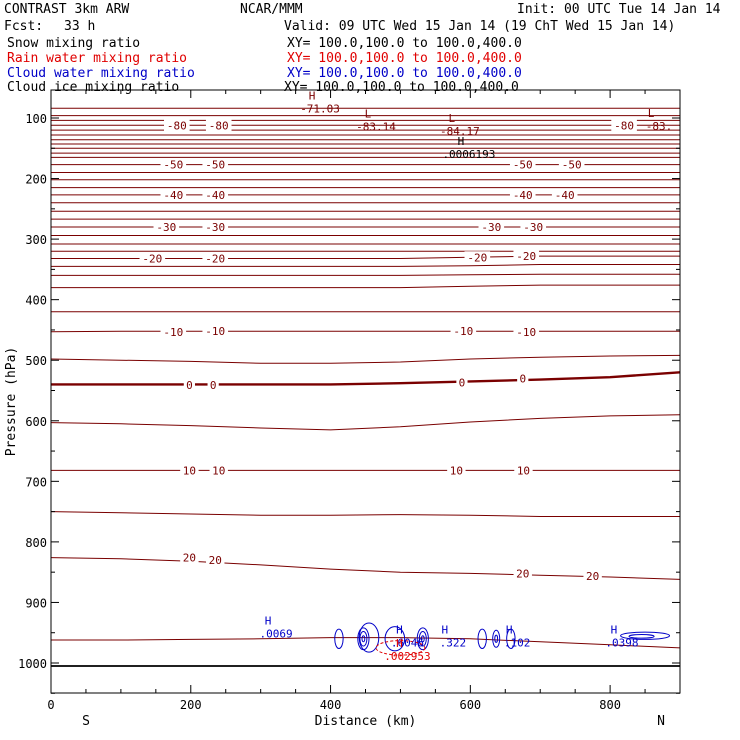 The image size is (740, 740). I want to click on x-axis-title: Distance (km), so click(366, 721).